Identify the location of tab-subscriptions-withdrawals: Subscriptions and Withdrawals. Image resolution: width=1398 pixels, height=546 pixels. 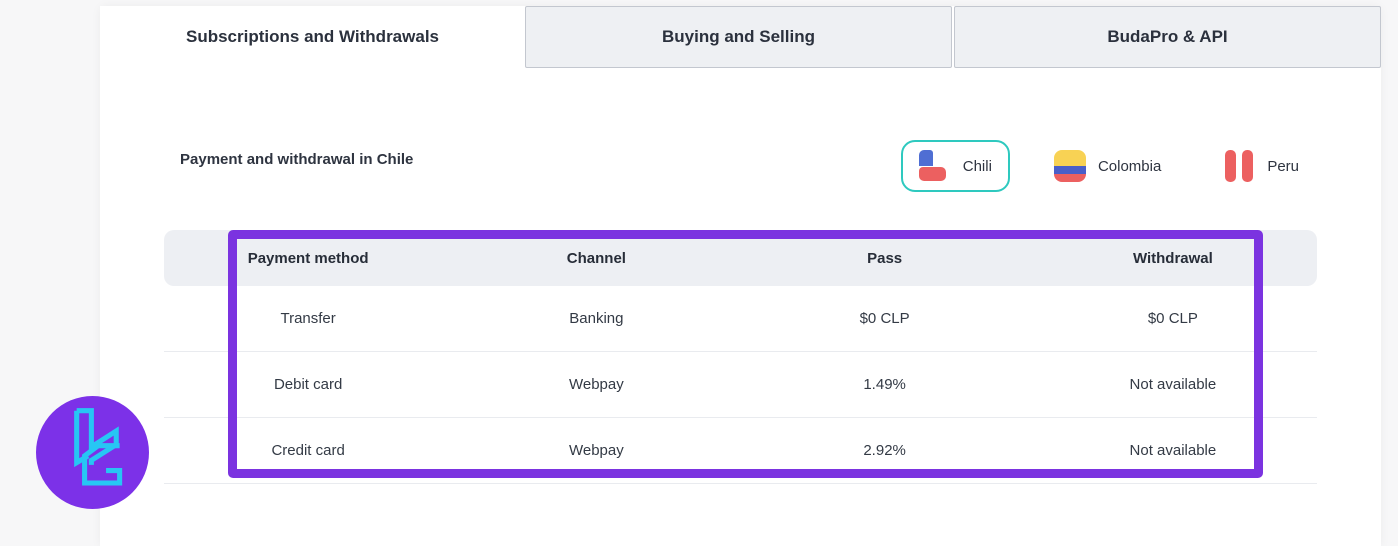
(312, 37).